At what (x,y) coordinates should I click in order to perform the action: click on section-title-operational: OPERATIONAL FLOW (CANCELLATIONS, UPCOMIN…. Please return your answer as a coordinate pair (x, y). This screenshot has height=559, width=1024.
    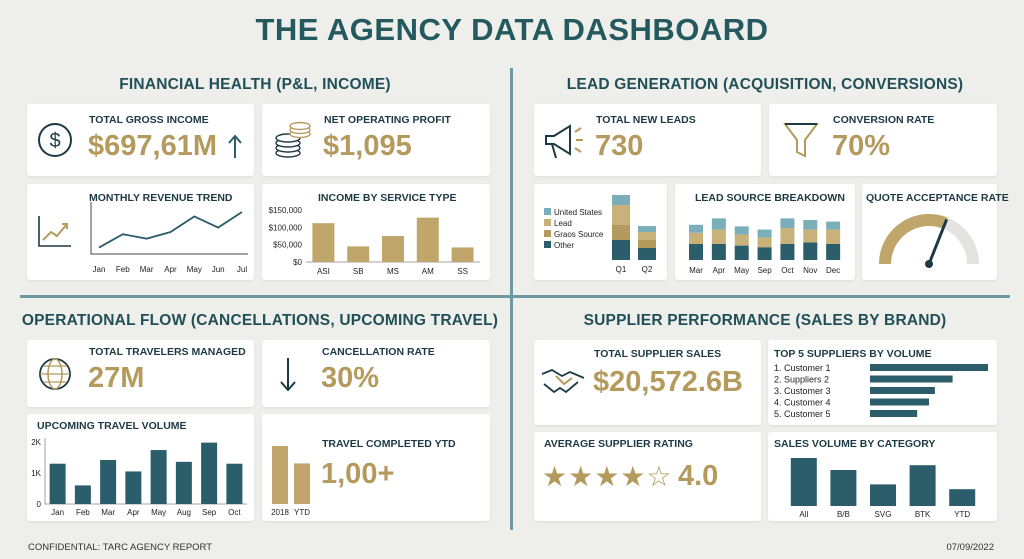
    Looking at the image, I should click on (260, 320).